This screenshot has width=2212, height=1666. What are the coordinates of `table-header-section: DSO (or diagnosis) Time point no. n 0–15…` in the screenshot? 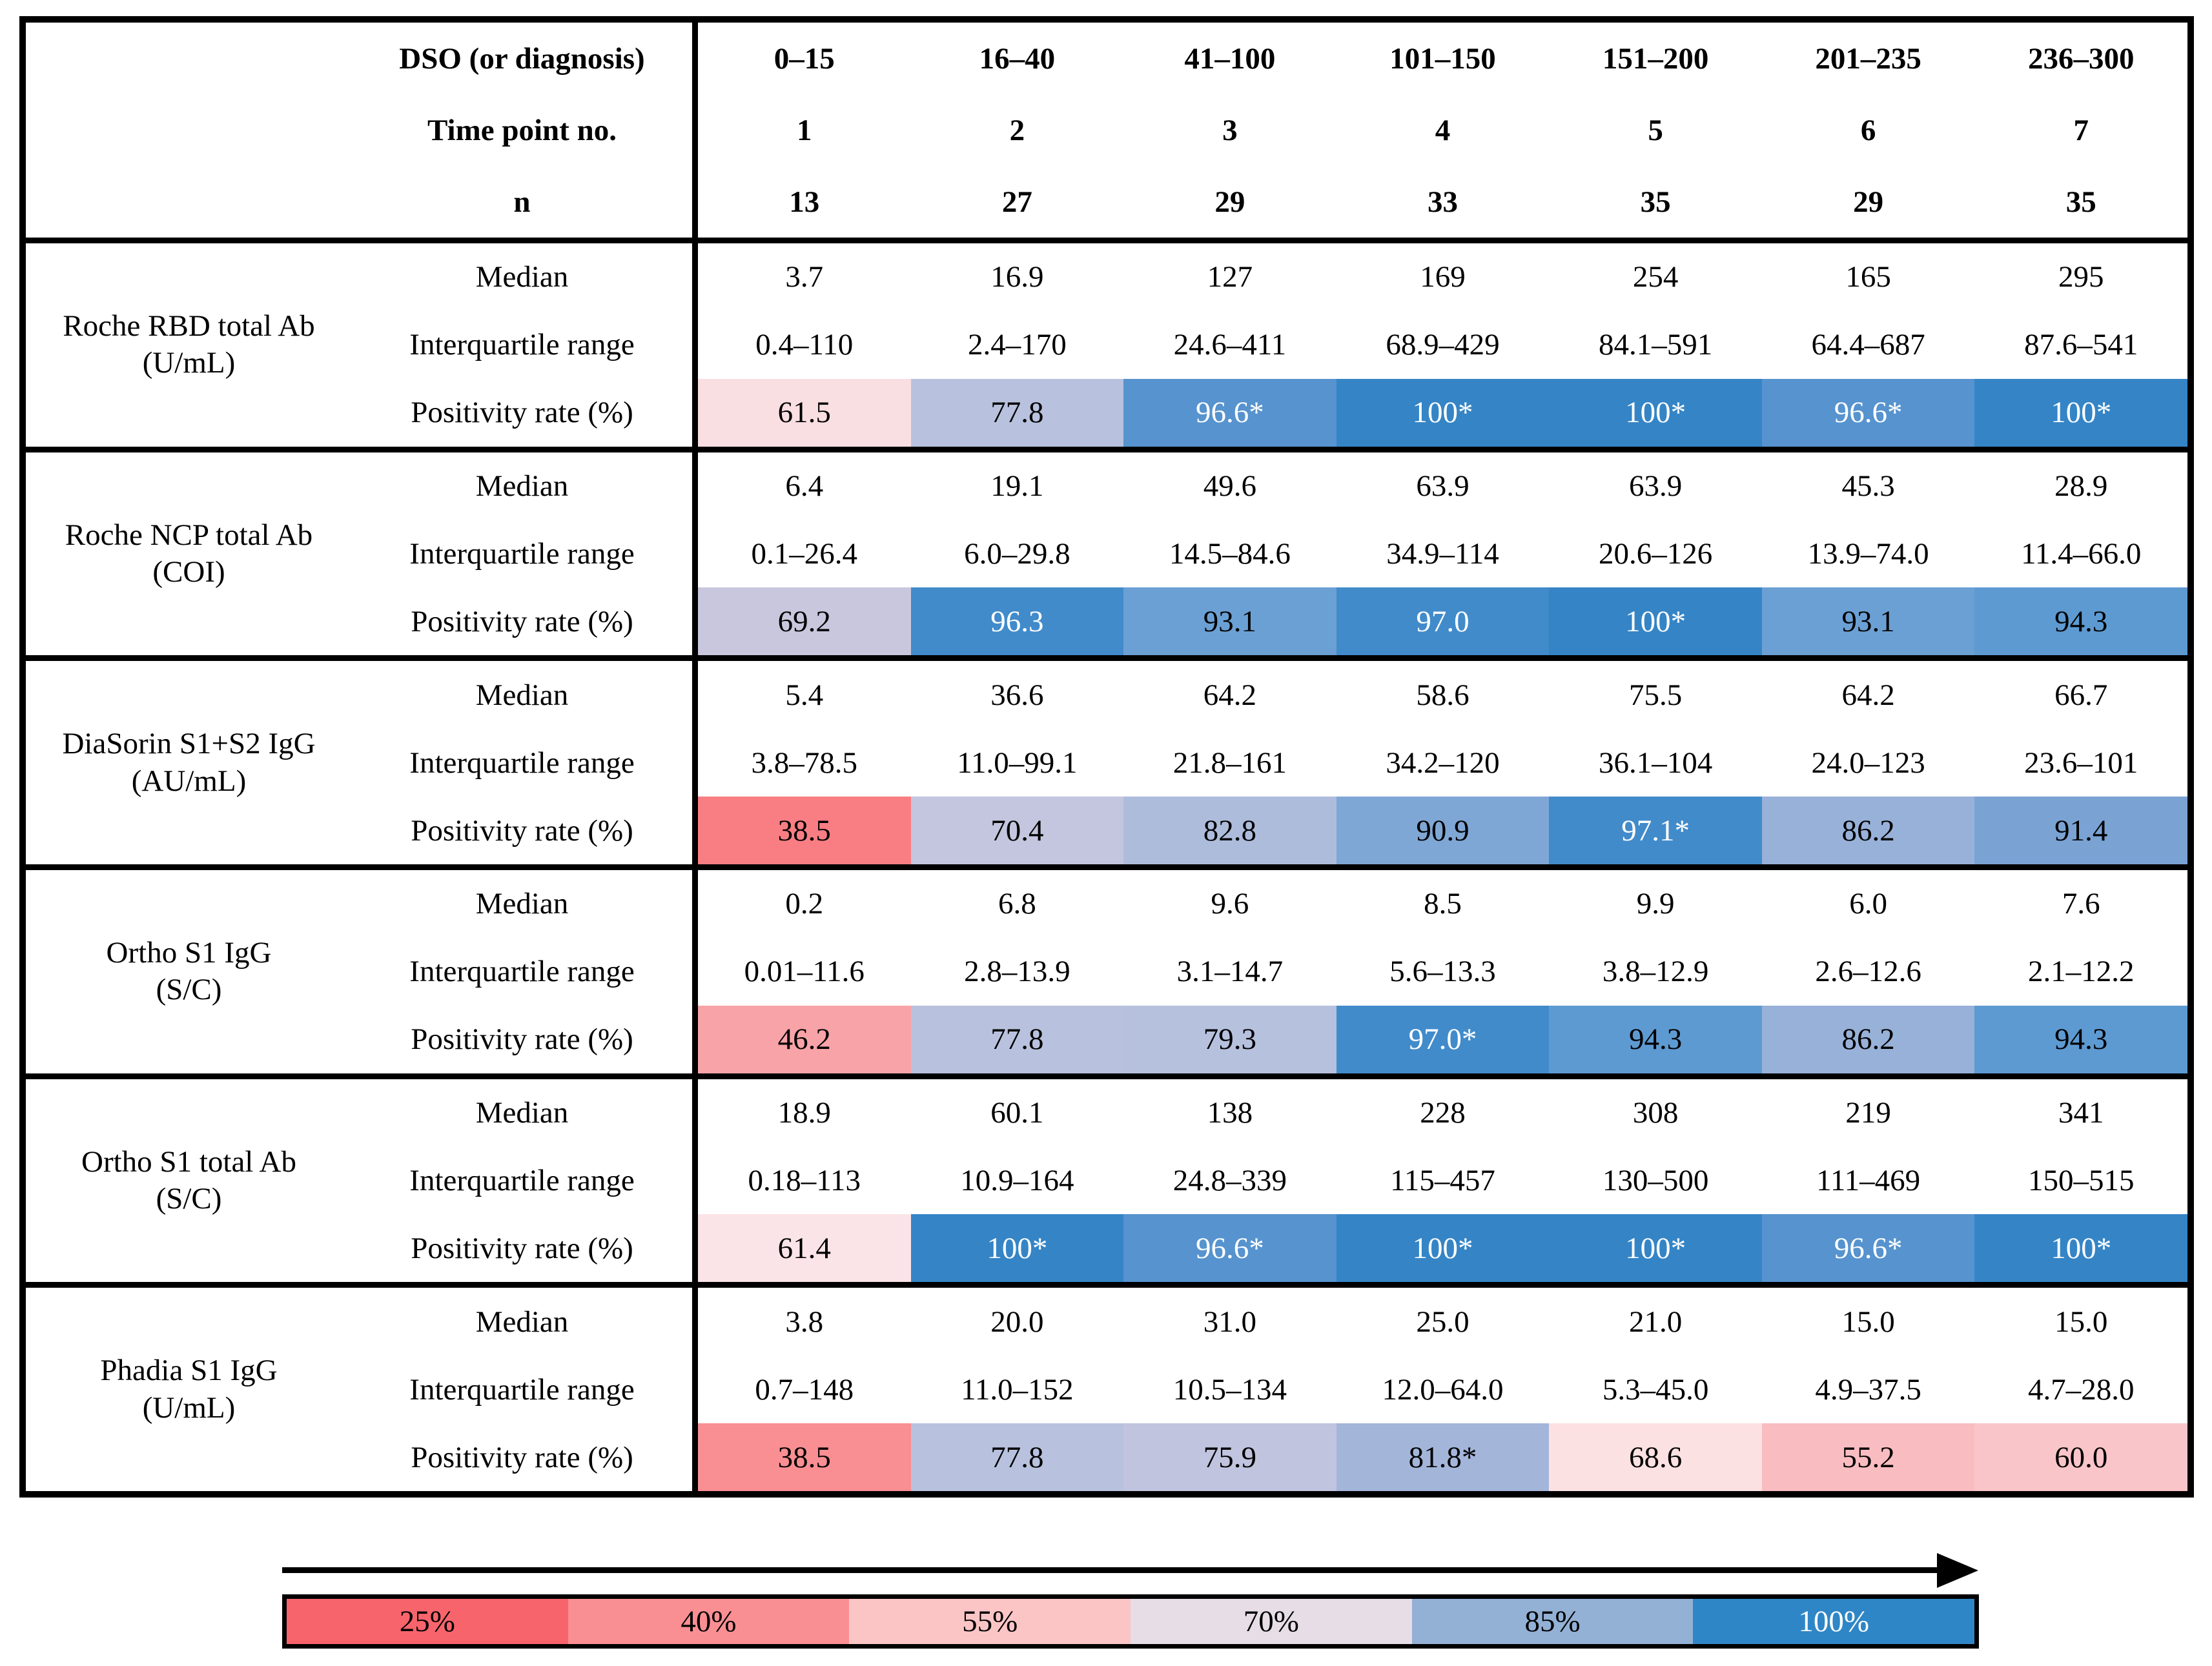 It's located at (1106, 131).